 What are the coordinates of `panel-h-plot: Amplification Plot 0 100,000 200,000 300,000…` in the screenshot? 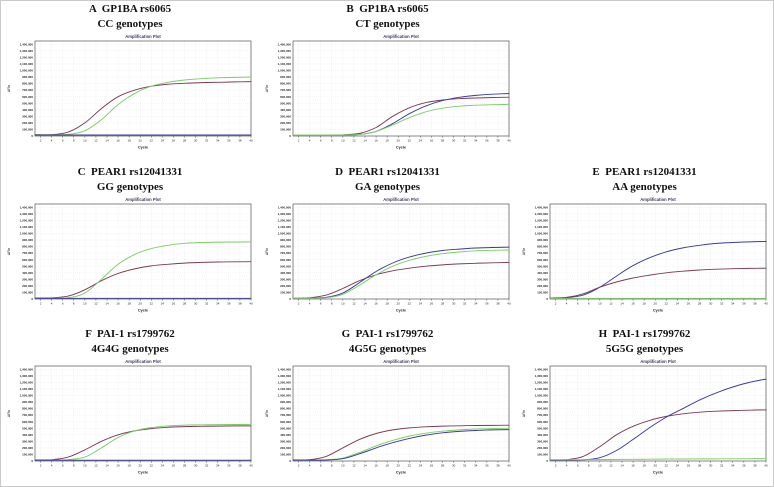 It's located at (645, 417).